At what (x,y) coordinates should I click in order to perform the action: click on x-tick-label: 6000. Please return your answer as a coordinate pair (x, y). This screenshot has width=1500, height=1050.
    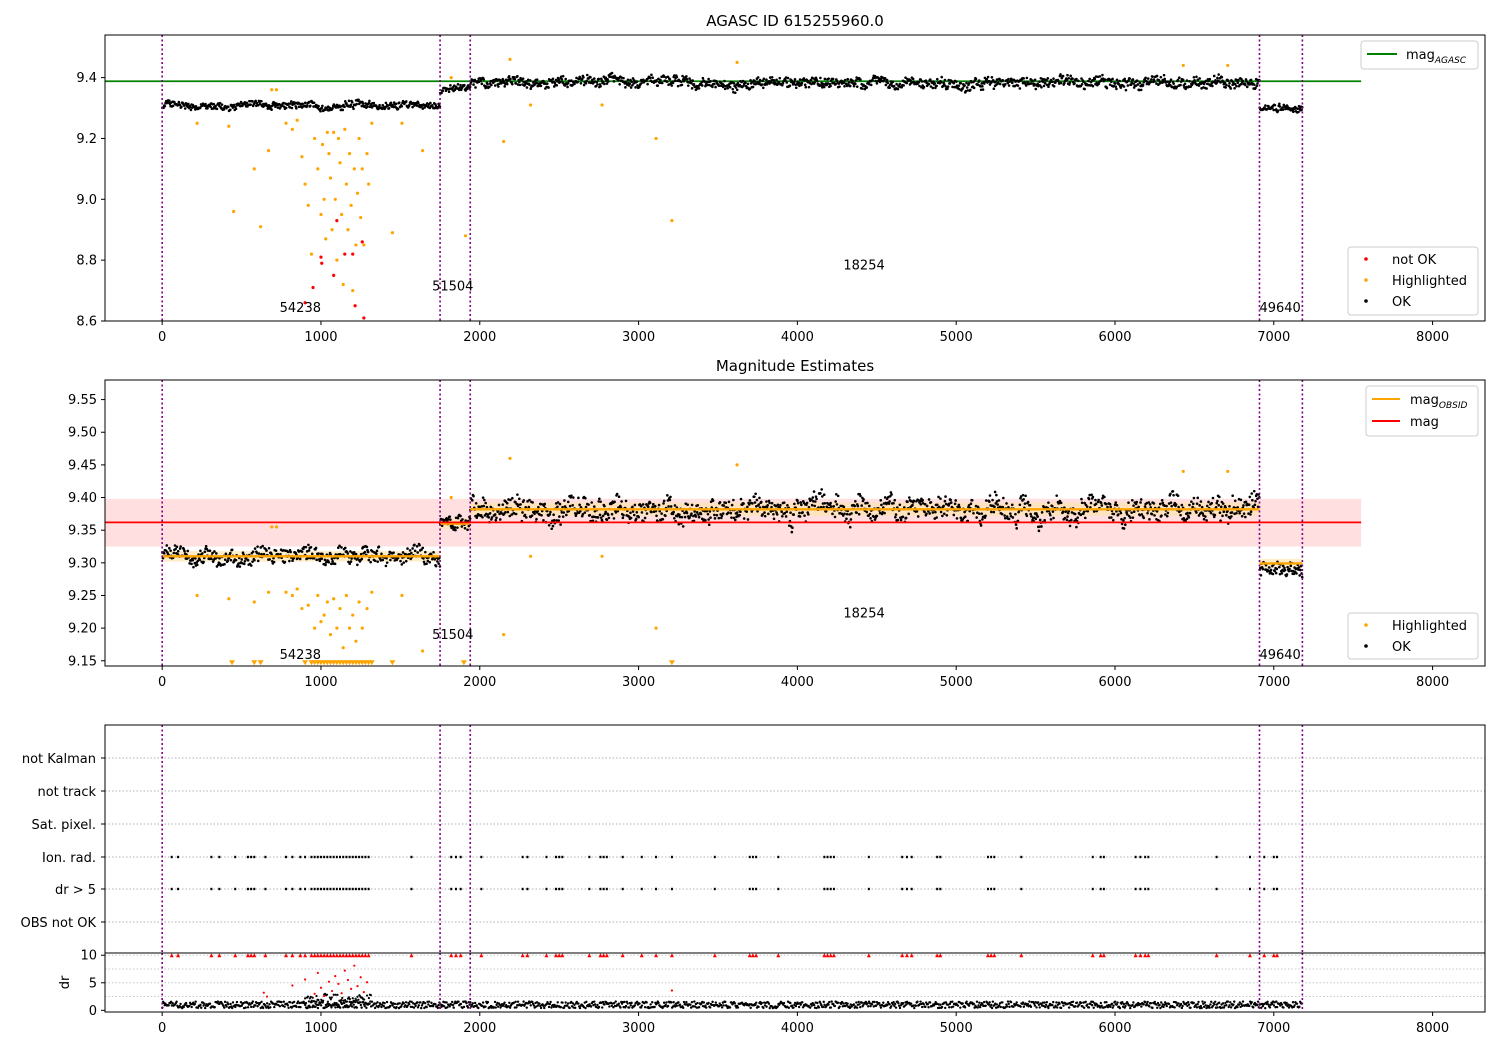
    Looking at the image, I should click on (1114, 337).